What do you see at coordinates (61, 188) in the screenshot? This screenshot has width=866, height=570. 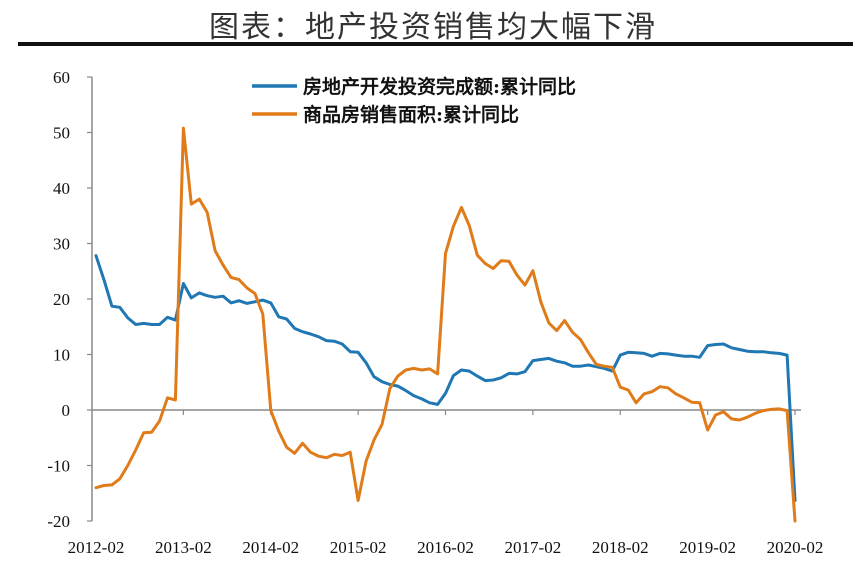 I see `y-tick-label: 40` at bounding box center [61, 188].